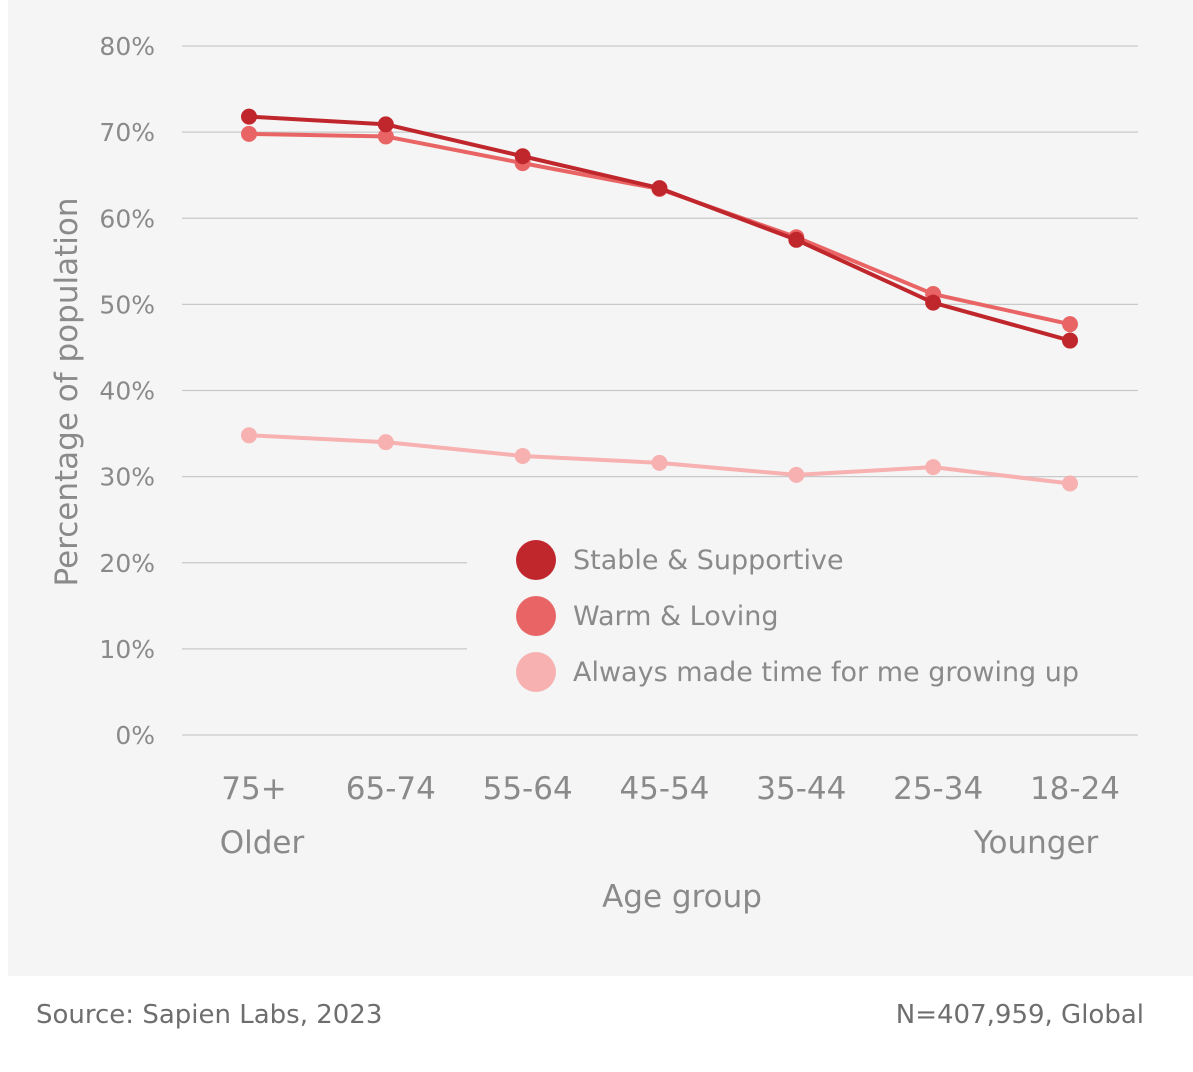 This screenshot has height=1072, width=1193. I want to click on footer-sample-size: N=407,959, Global, so click(1019, 1015).